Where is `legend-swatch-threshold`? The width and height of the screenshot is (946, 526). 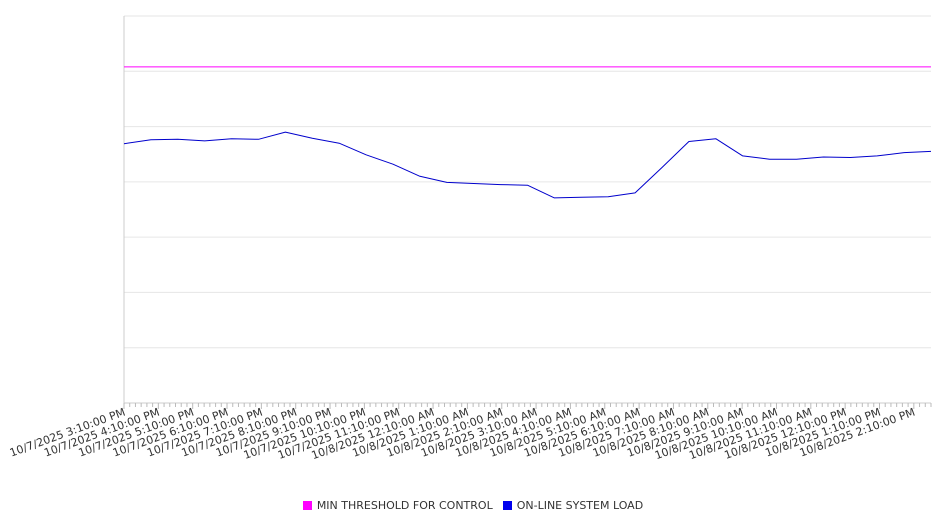
legend-swatch-threshold is located at coordinates (307, 505).